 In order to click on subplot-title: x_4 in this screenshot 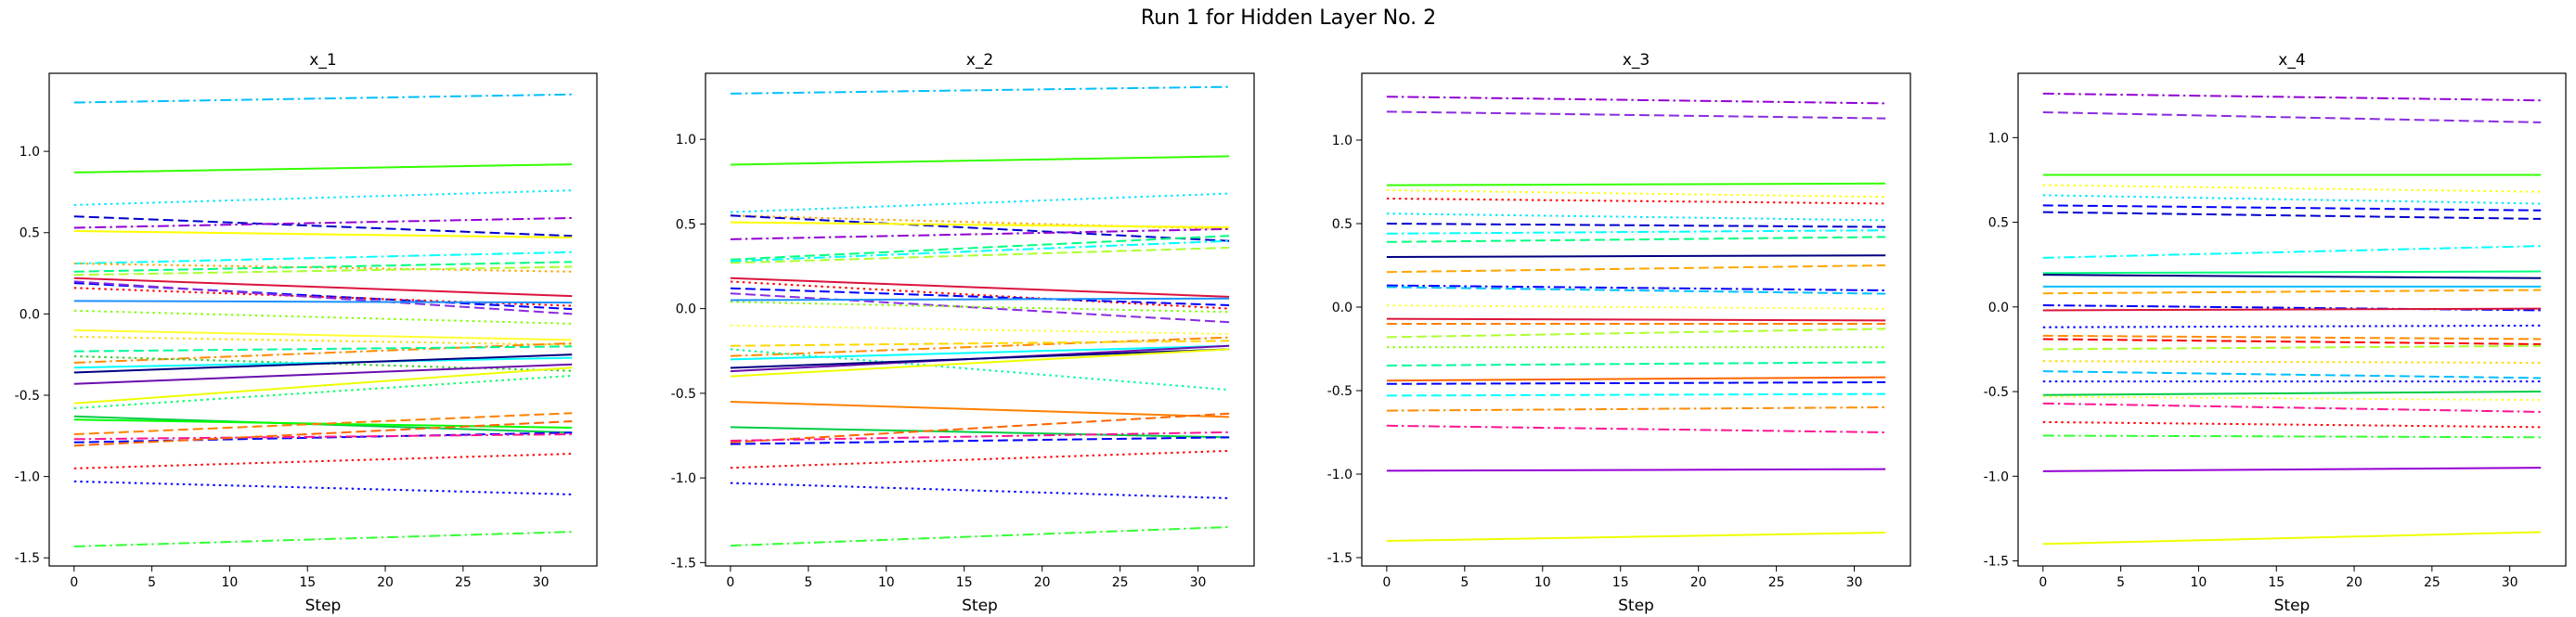, I will do `click(2291, 60)`.